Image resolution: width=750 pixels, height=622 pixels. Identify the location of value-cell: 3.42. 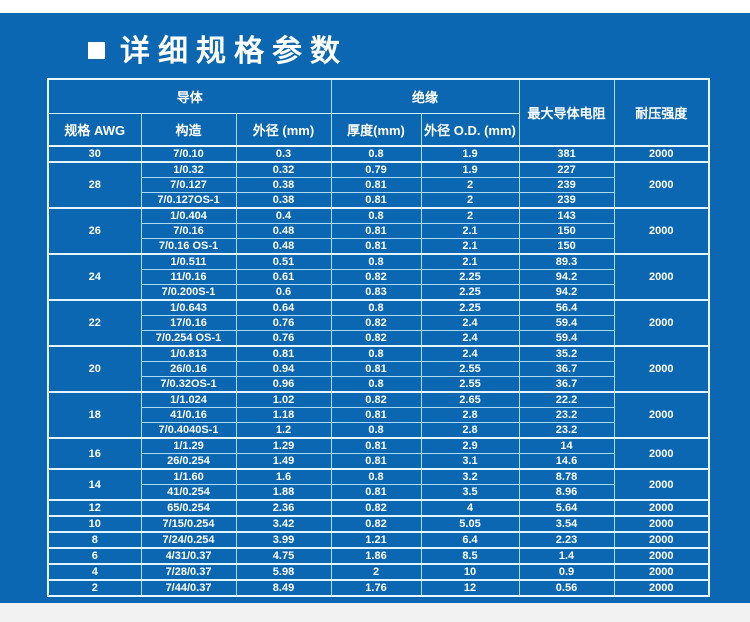
(283, 524).